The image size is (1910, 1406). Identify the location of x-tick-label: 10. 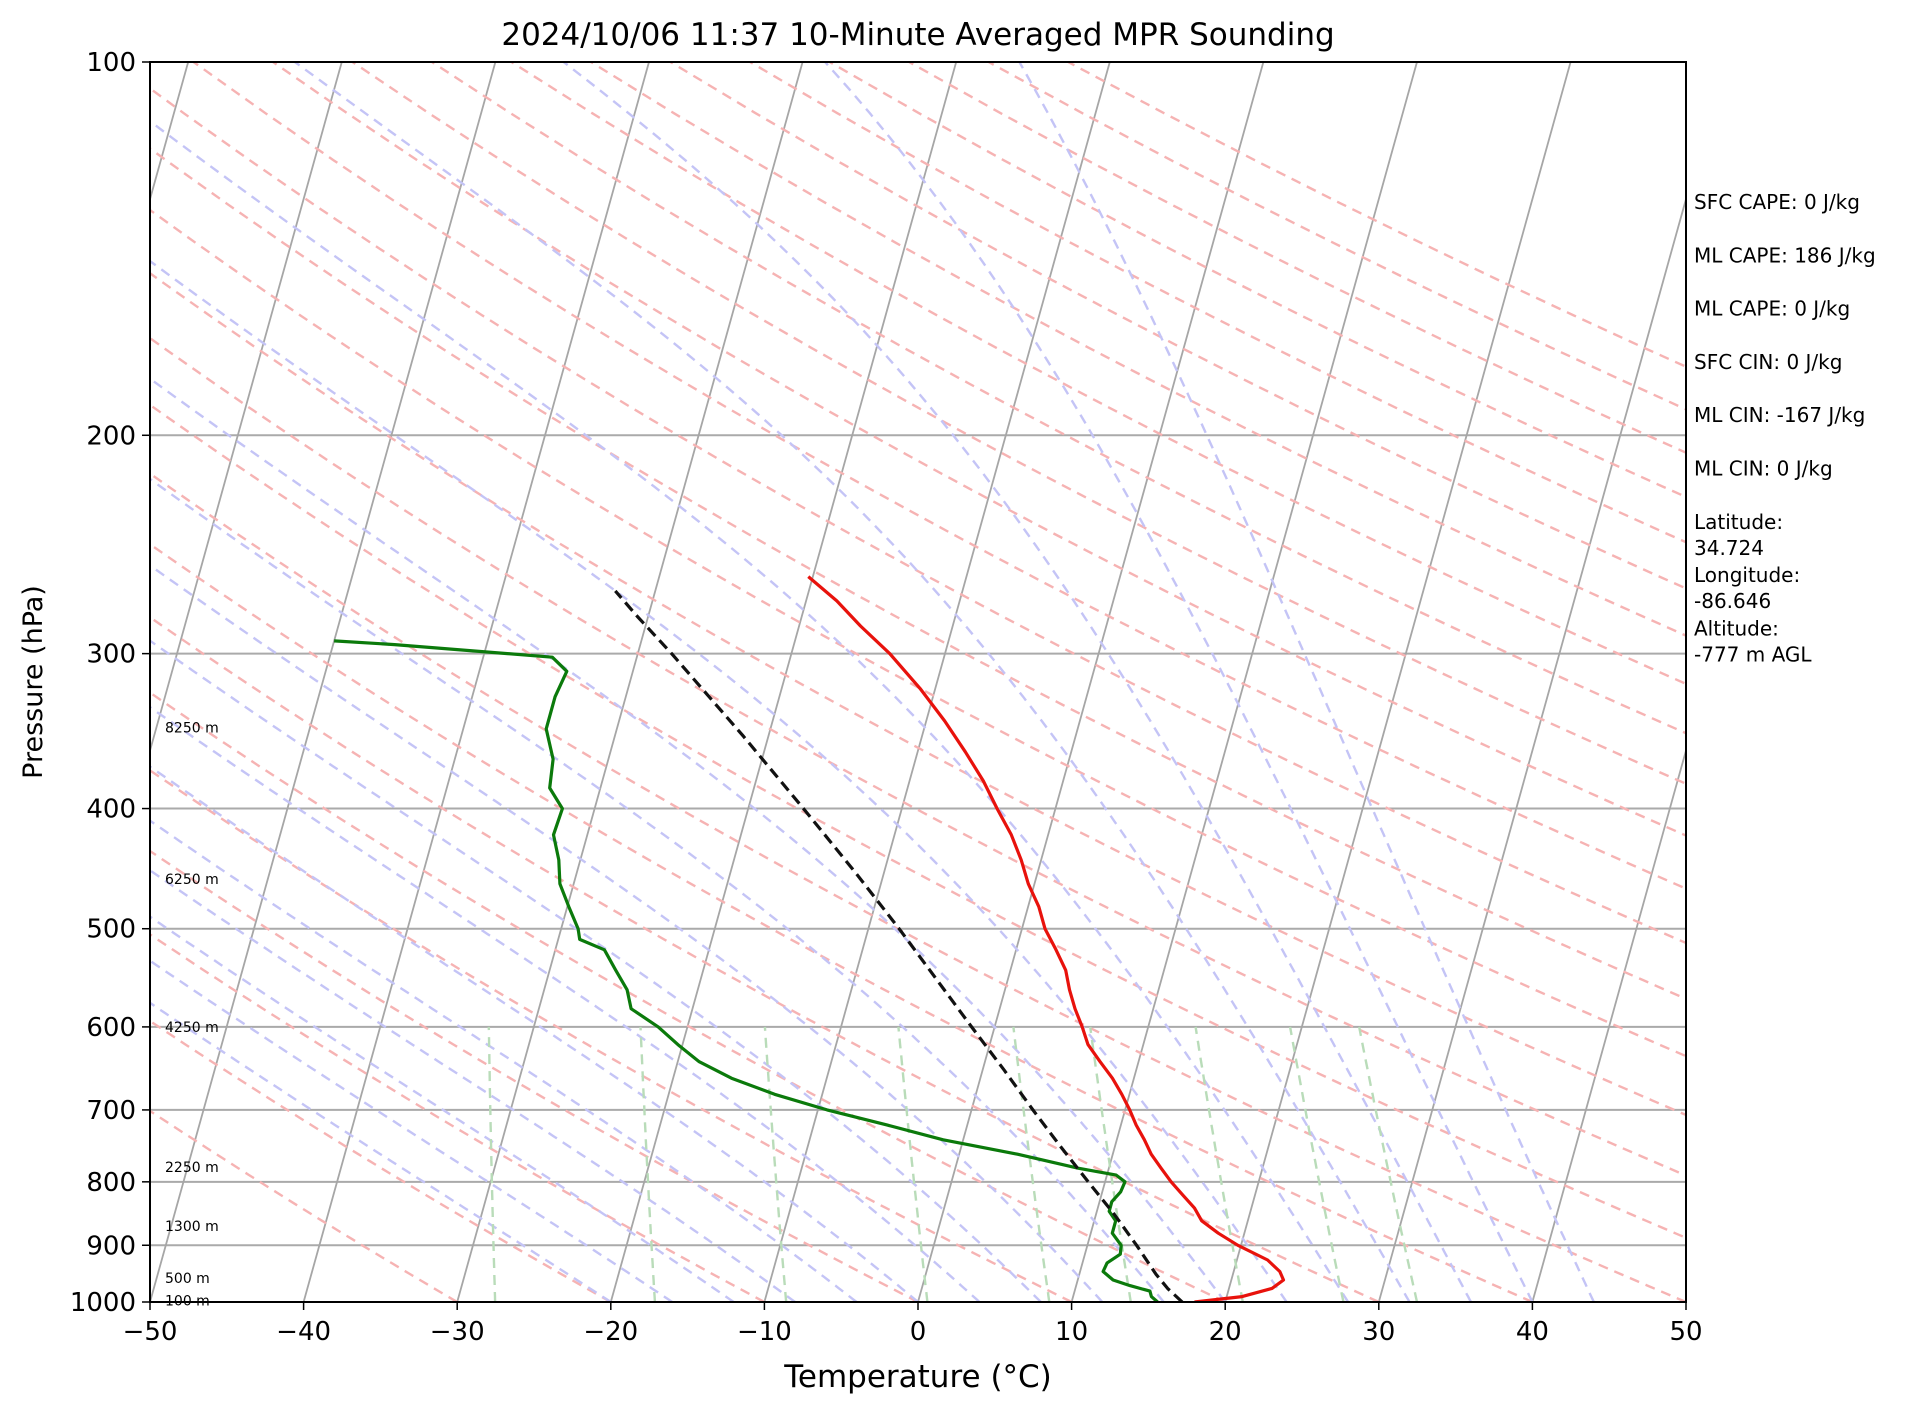
(1071, 1332).